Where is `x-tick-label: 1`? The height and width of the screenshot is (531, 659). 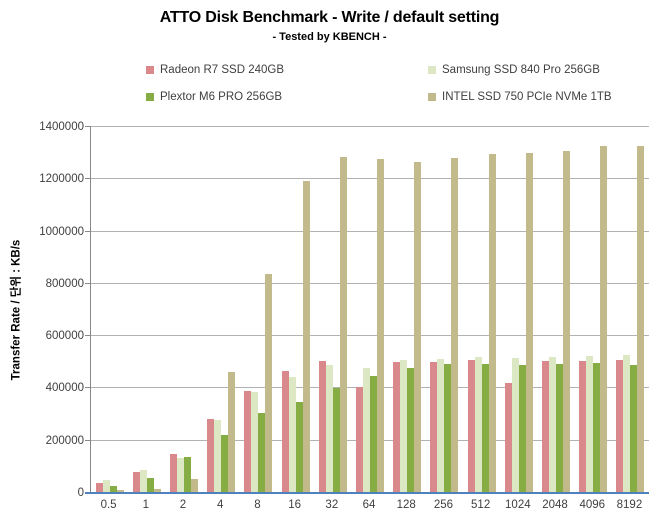 x-tick-label: 1 is located at coordinates (145, 505).